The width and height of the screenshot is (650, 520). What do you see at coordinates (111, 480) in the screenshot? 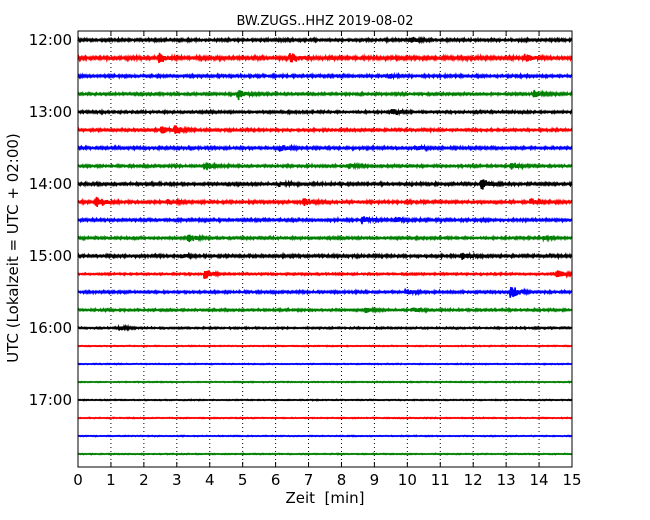
I see `x-tick-label: 1` at bounding box center [111, 480].